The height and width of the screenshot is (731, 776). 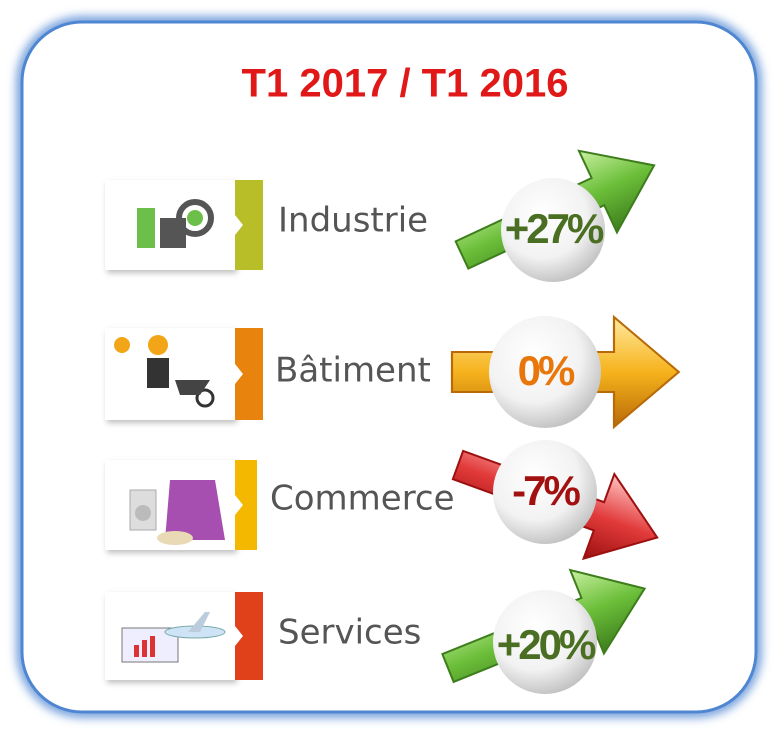 I want to click on title: T1 2017 / T1 2016, so click(x=405, y=84).